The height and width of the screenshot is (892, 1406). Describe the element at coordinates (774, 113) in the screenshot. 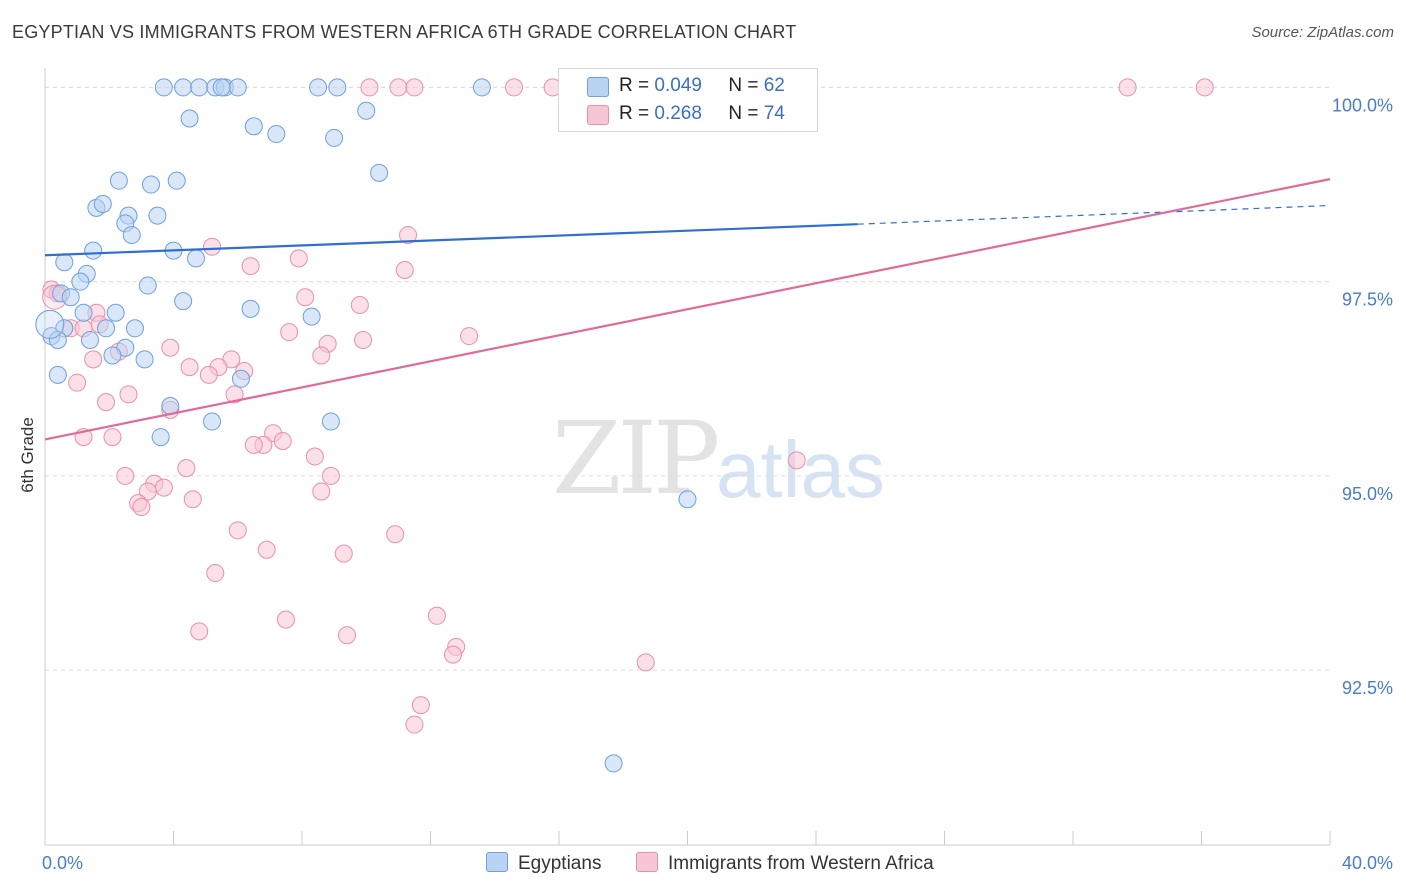

I see `legend-n-value: 74` at that location.